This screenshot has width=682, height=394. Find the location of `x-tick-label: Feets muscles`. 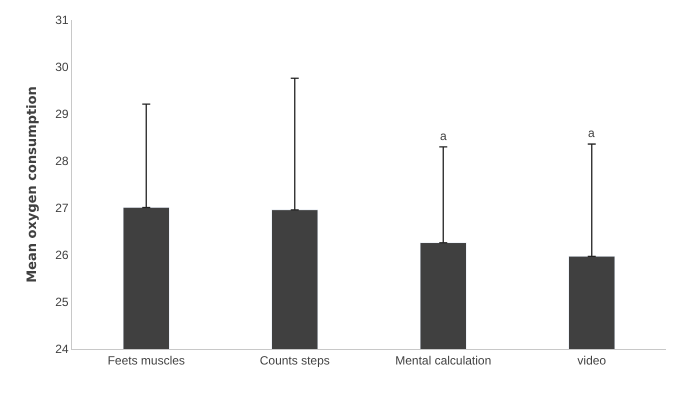

x-tick-label: Feets muscles is located at coordinates (146, 360).